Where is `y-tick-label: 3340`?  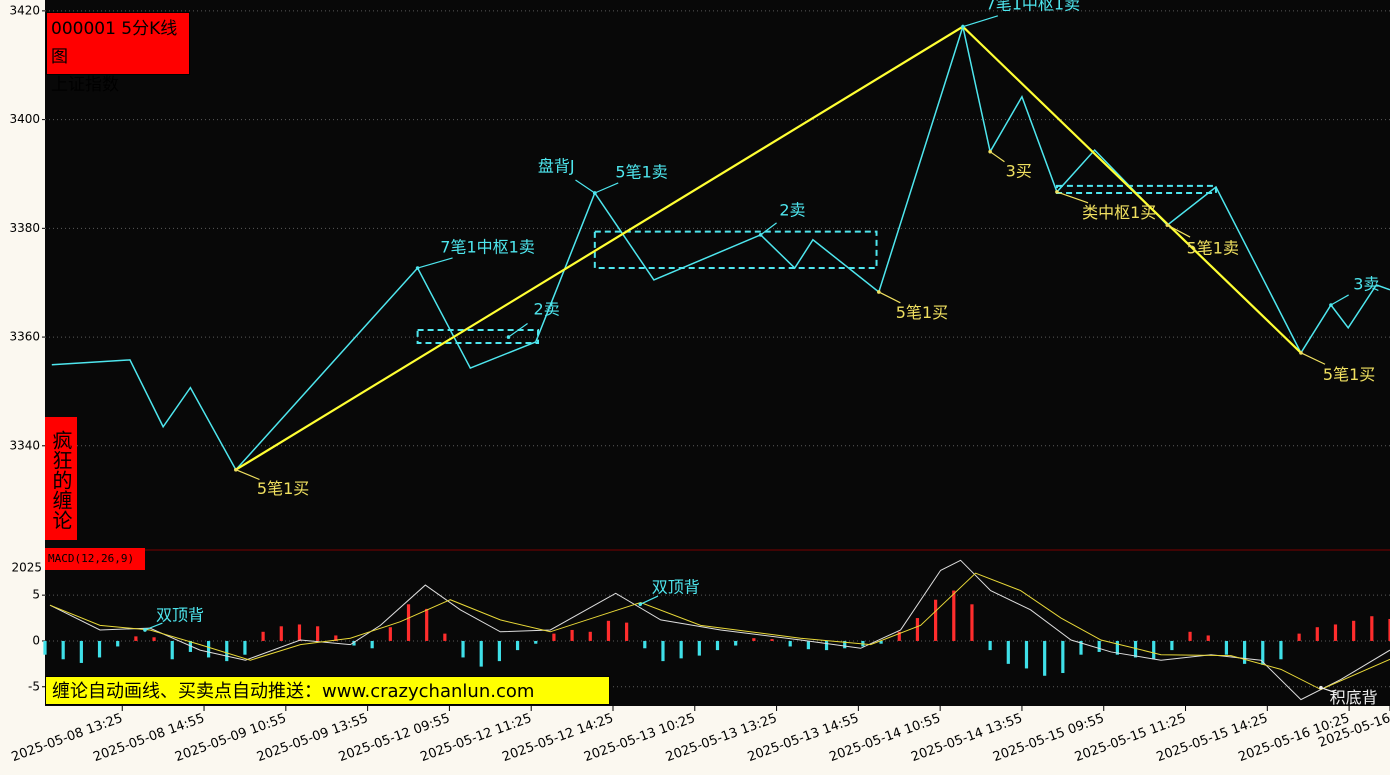
y-tick-label: 3340 is located at coordinates (24, 445).